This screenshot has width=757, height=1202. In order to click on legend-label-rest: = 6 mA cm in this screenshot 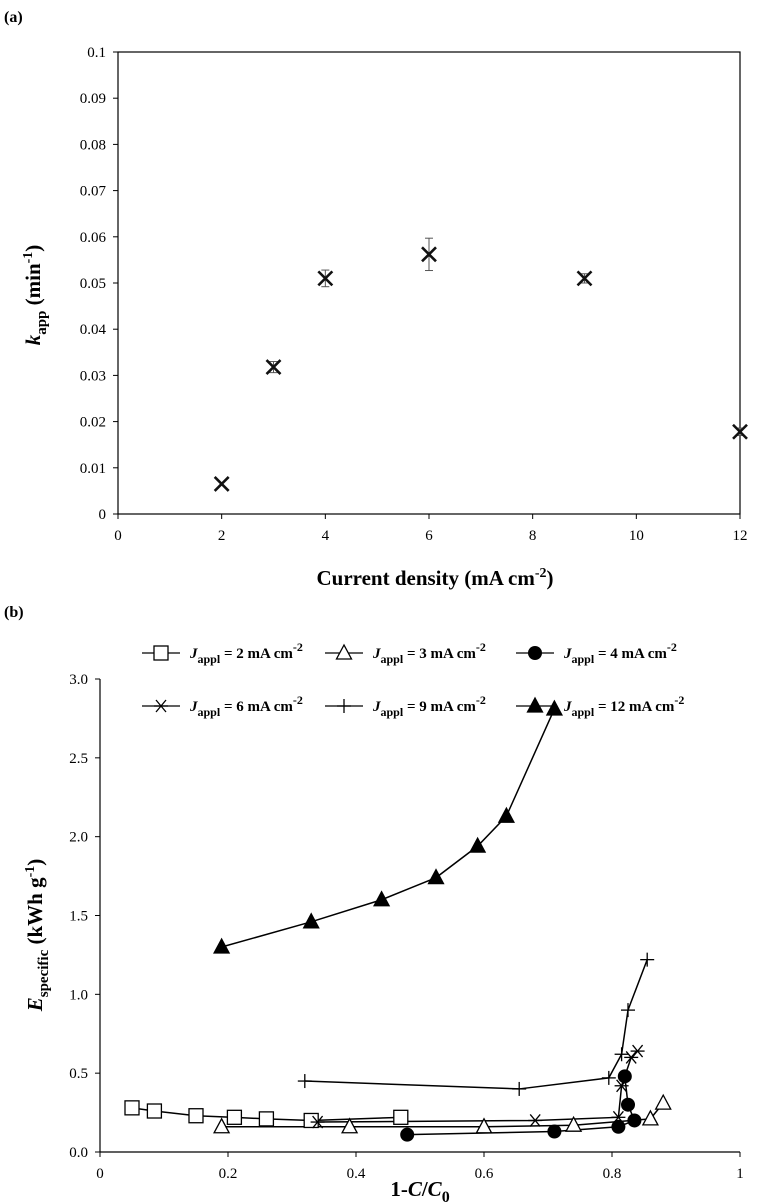, I will do `click(256, 707)`.